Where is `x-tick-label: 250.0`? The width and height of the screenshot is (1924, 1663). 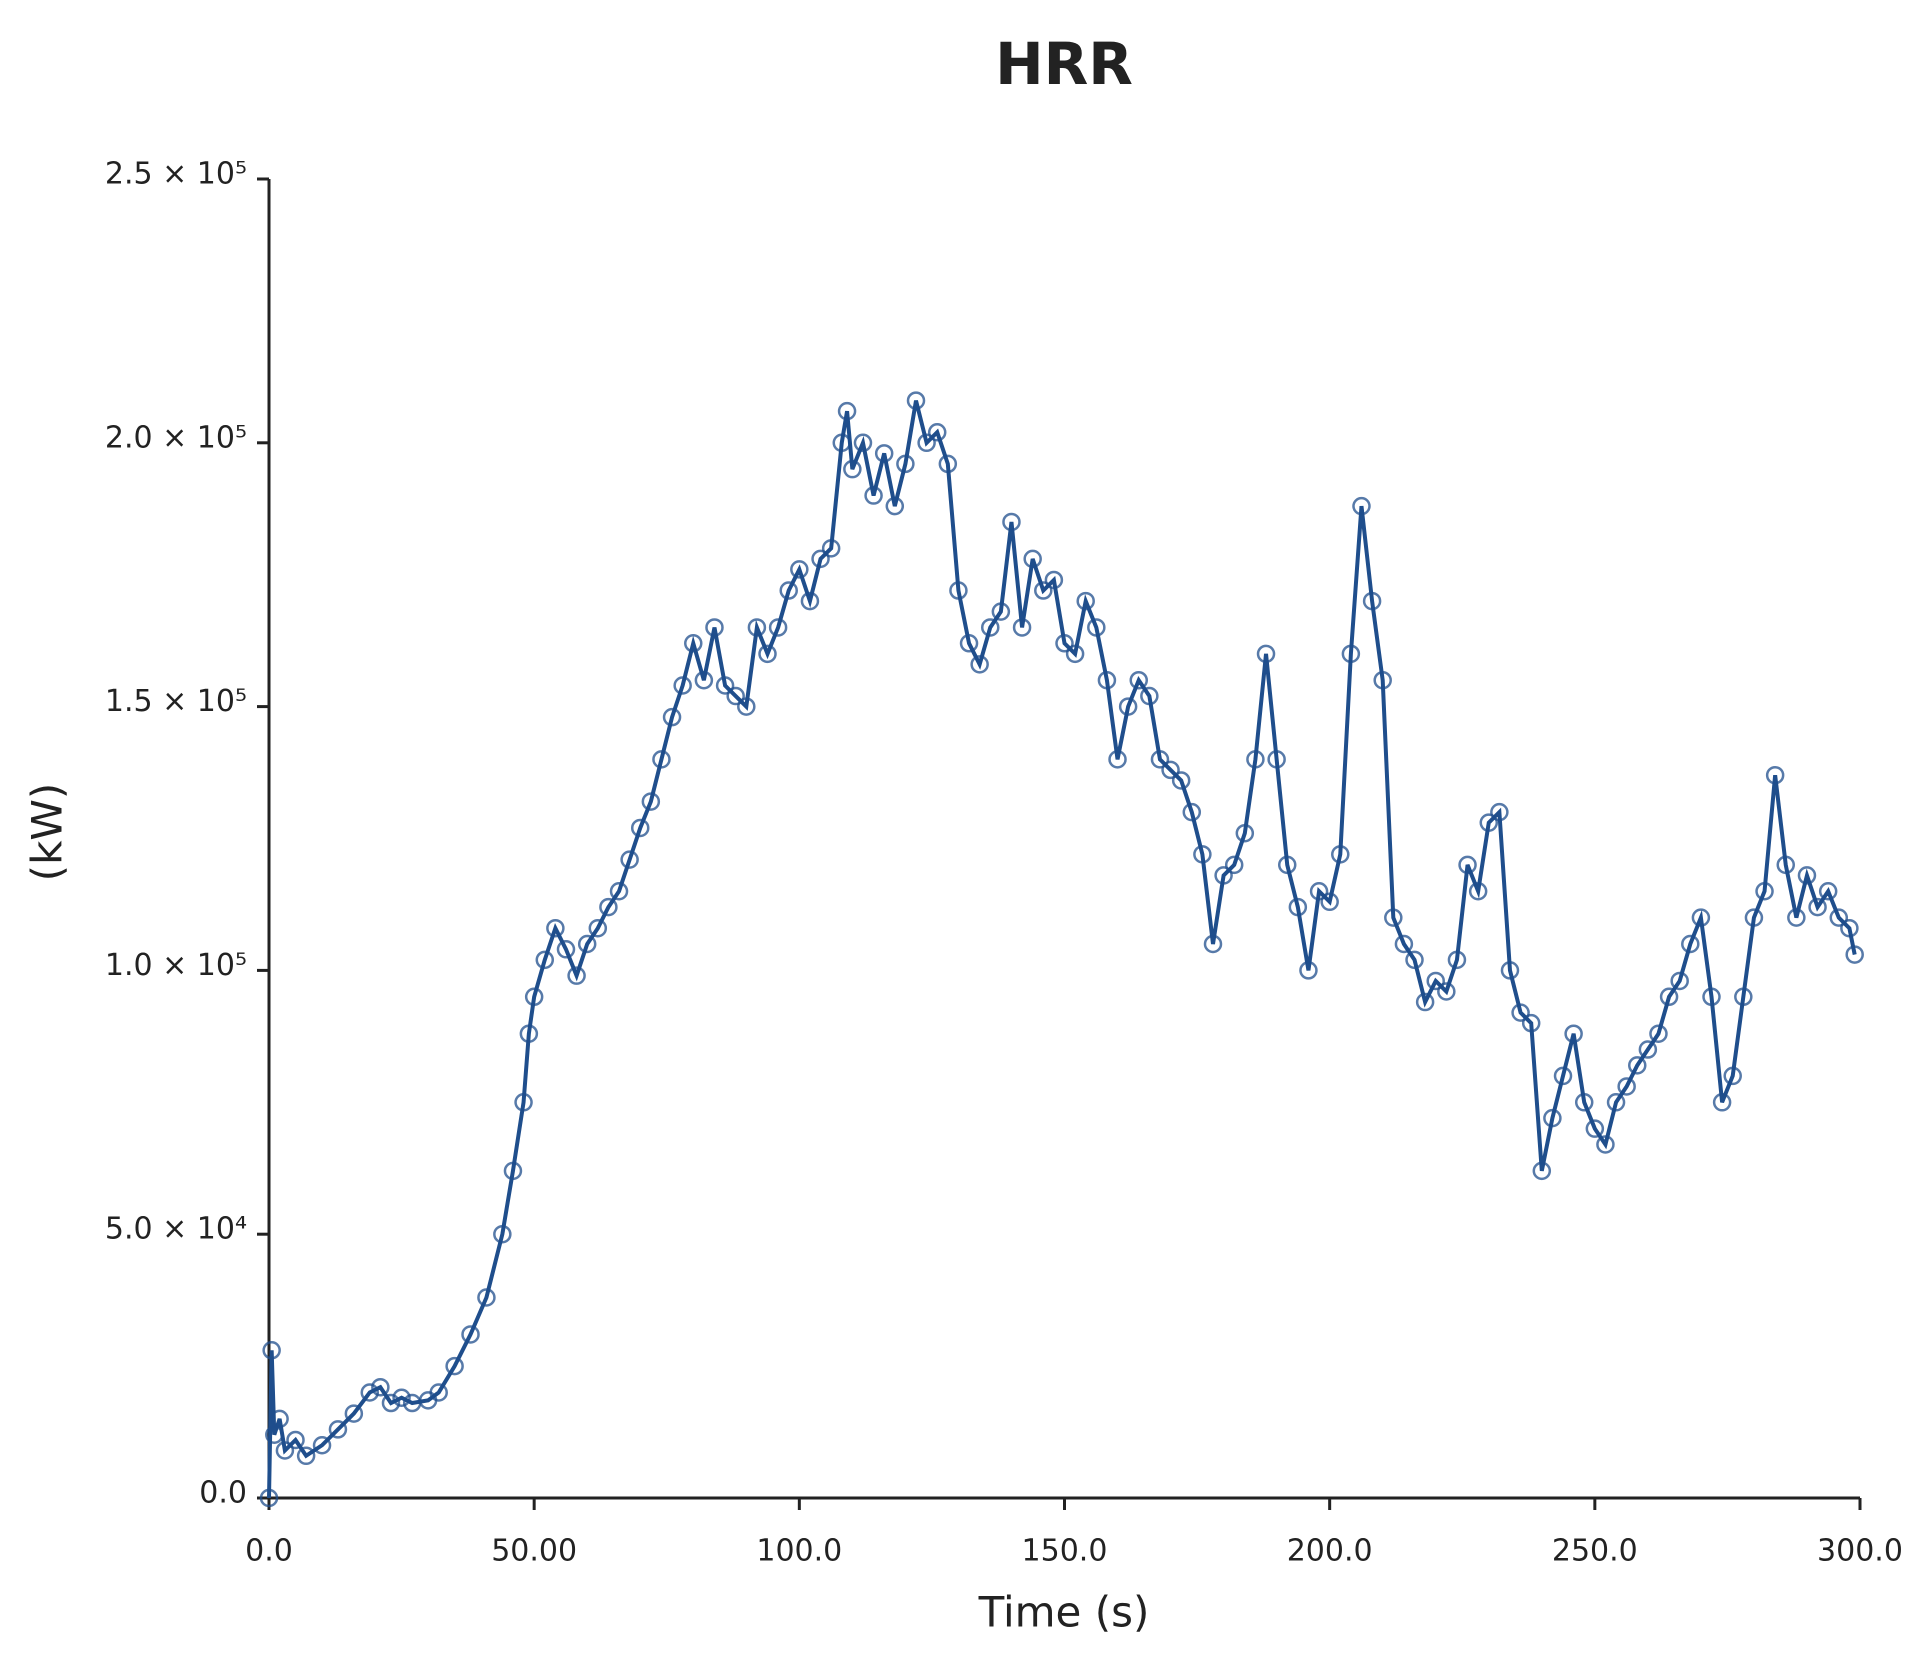
x-tick-label: 250.0 is located at coordinates (1595, 1551).